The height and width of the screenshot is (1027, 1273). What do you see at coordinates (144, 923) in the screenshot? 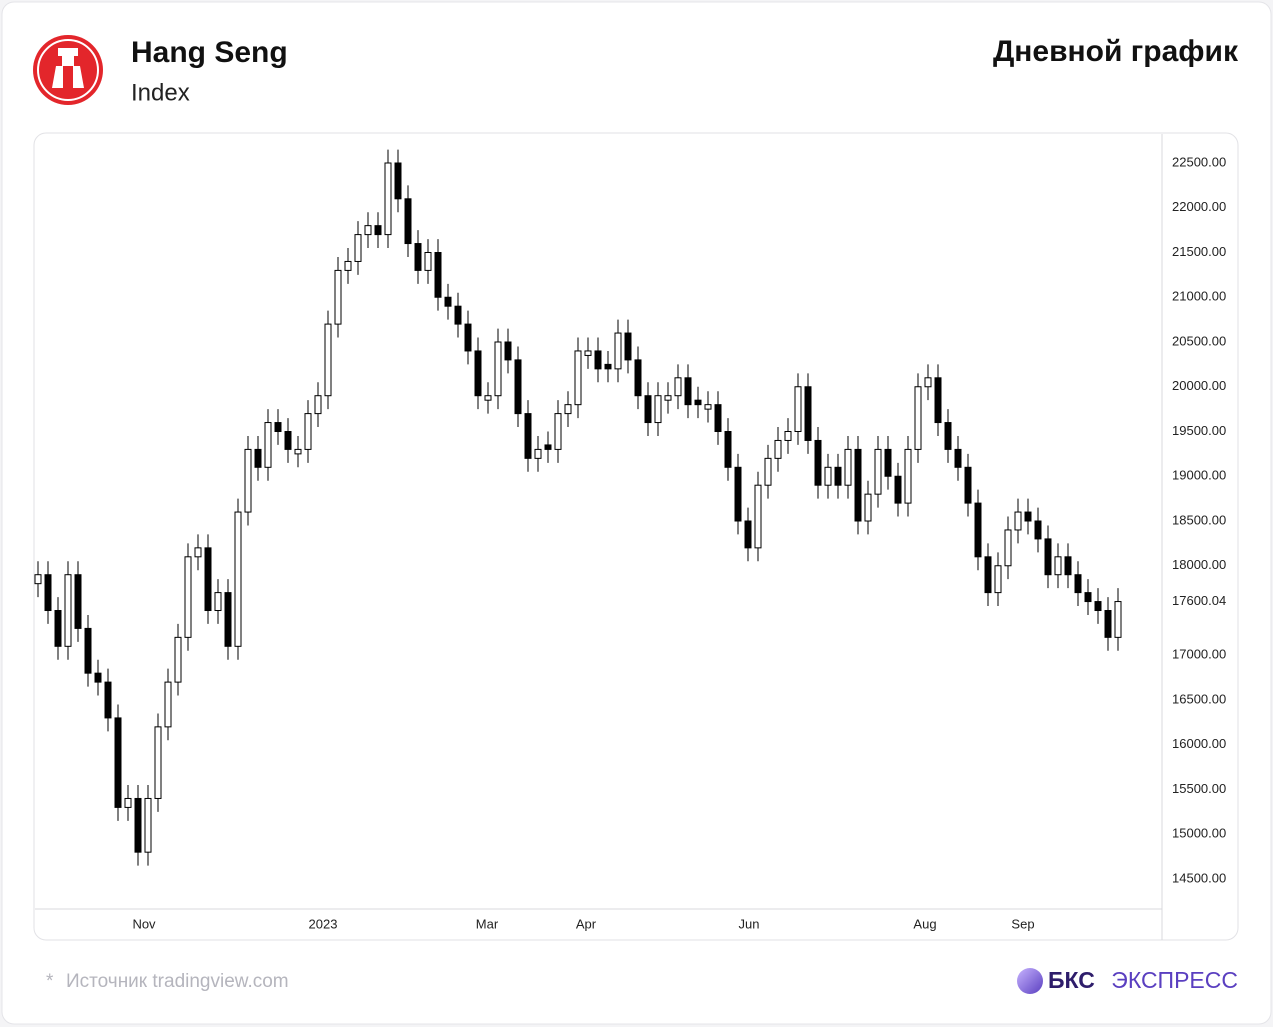
I see `x-tick-label: Nov` at bounding box center [144, 923].